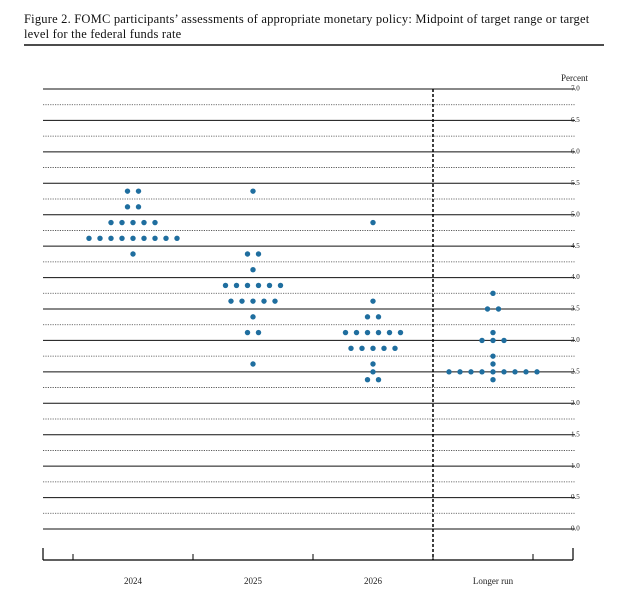 This screenshot has height=616, width=628. I want to click on y-tick-label: 4.5, so click(575, 246).